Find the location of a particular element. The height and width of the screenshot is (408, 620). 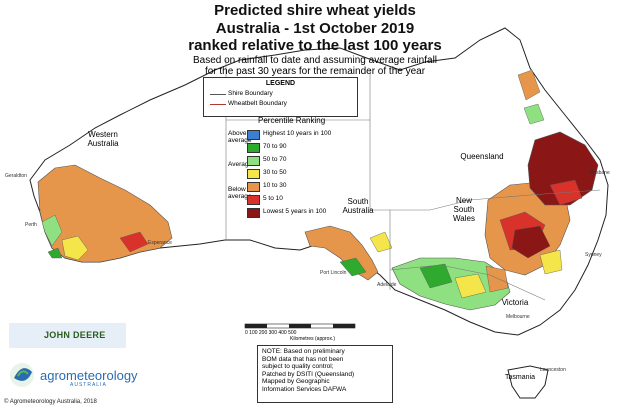

sa-green-patch is located at coordinates (353, 267).